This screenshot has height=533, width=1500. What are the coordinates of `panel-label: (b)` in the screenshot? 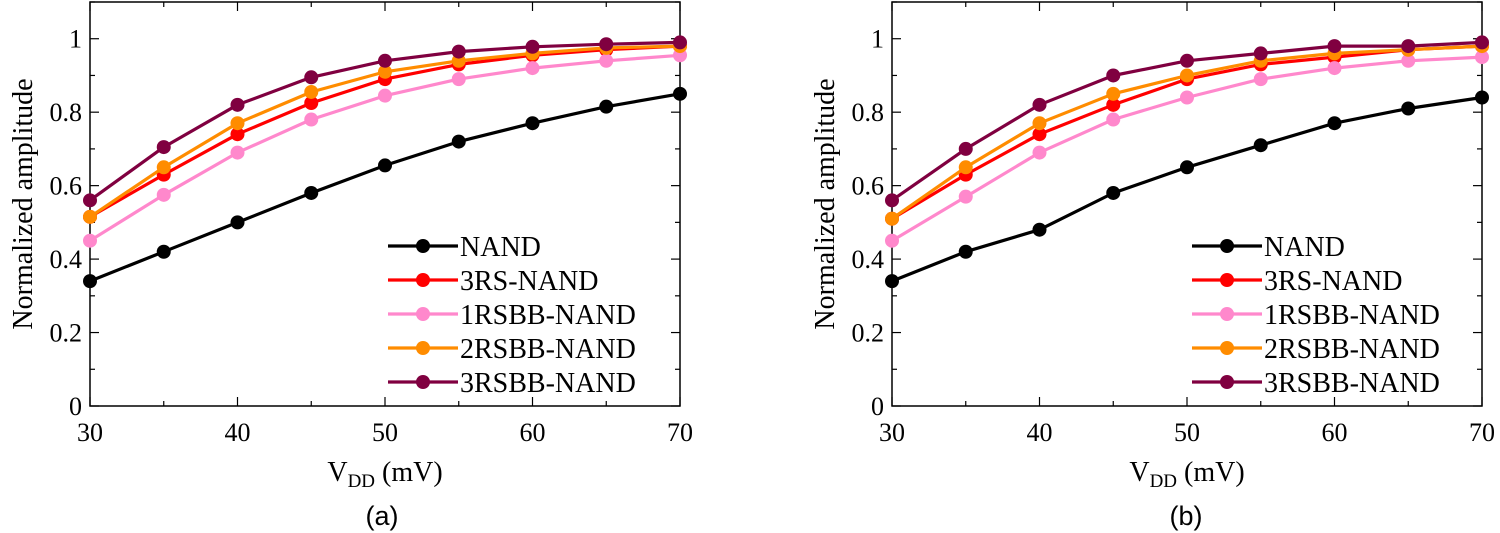 It's located at (1186, 516).